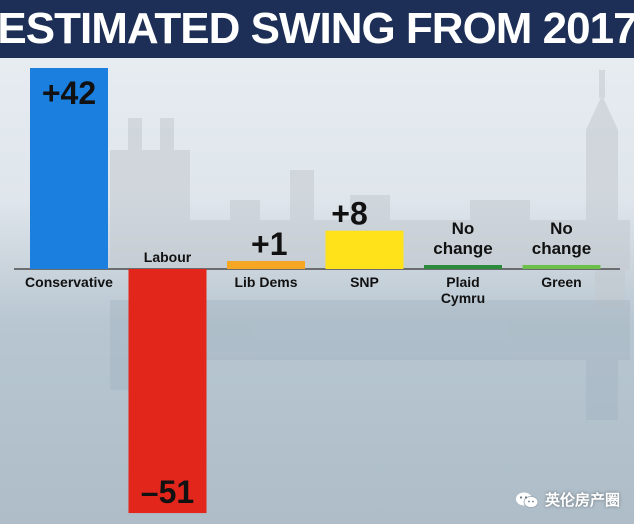  What do you see at coordinates (168, 257) in the screenshot?
I see `category-label-labour: Labour` at bounding box center [168, 257].